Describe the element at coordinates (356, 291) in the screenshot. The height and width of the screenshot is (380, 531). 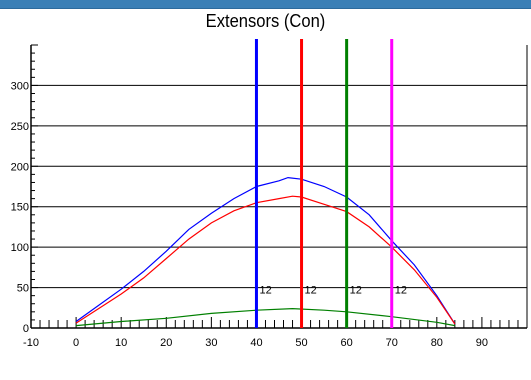
I see `marker-label-3: 12` at that location.